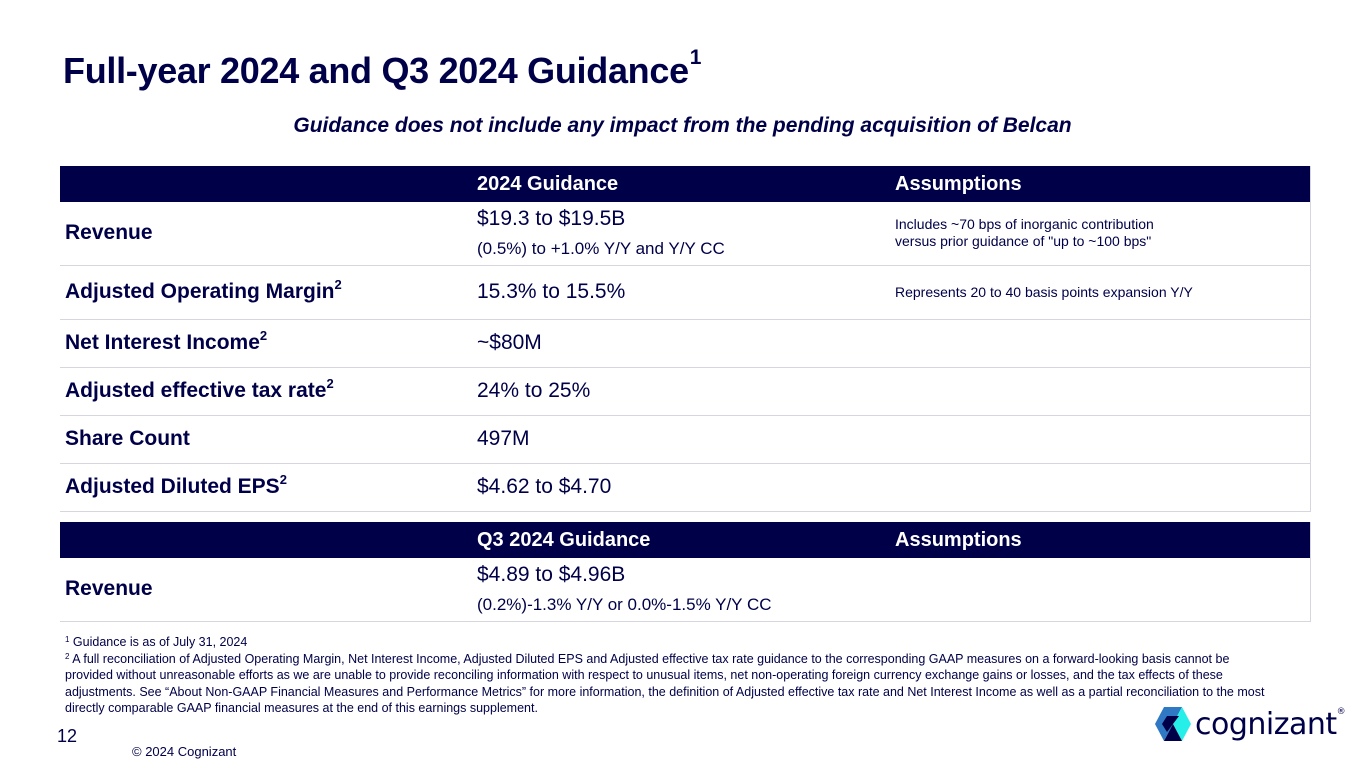 The width and height of the screenshot is (1365, 768). I want to click on table-row: Adjusted effective tax rate2 24% to 25%, so click(685, 391).